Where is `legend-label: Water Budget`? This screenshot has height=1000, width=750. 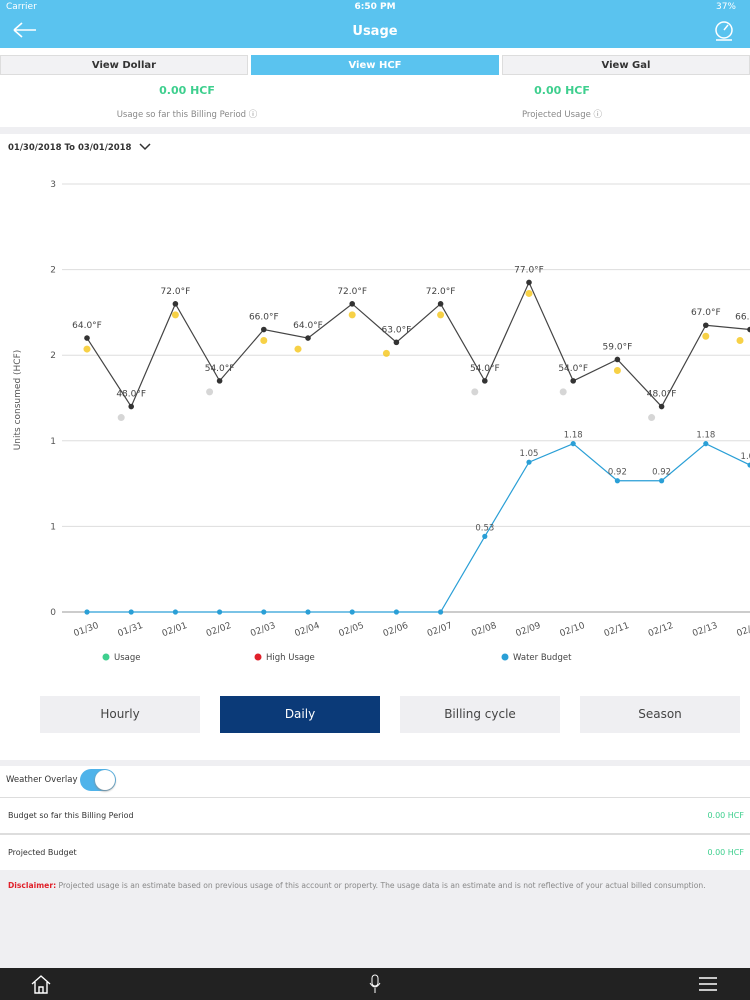 legend-label: Water Budget is located at coordinates (542, 658).